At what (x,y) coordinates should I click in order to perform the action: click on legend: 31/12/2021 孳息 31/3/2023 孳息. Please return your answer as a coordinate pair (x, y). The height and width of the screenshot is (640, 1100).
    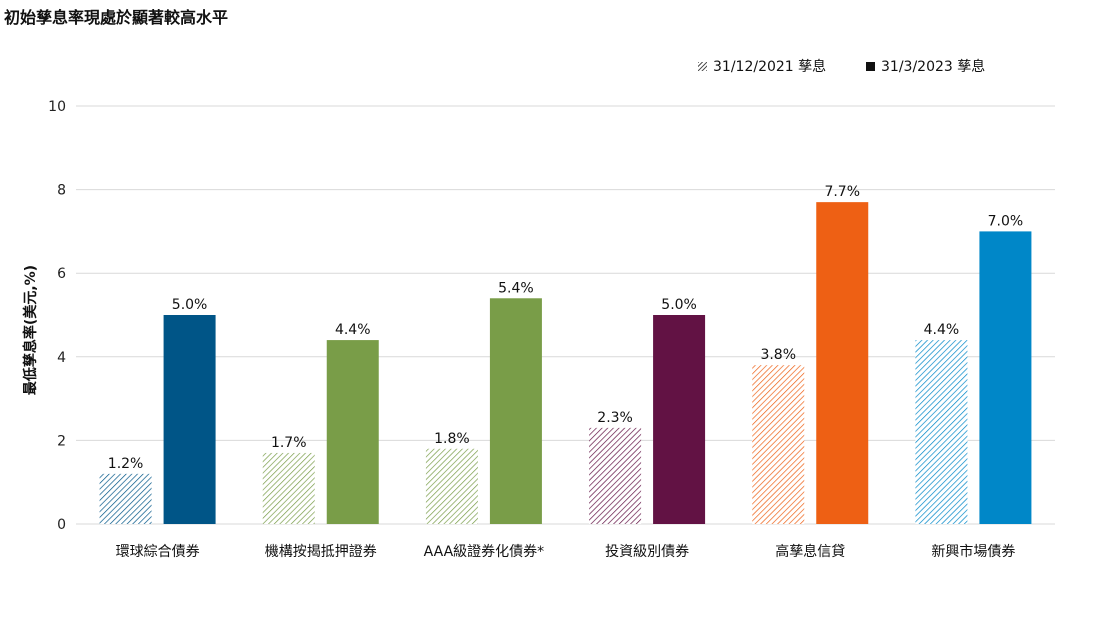
    Looking at the image, I should click on (550, 67).